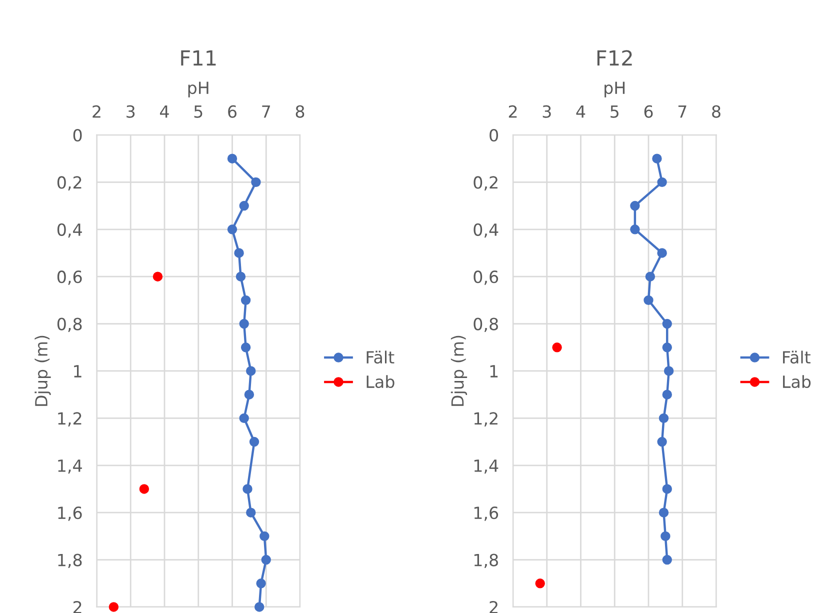  Describe the element at coordinates (614, 58) in the screenshot. I see `chart-title: F12` at that location.